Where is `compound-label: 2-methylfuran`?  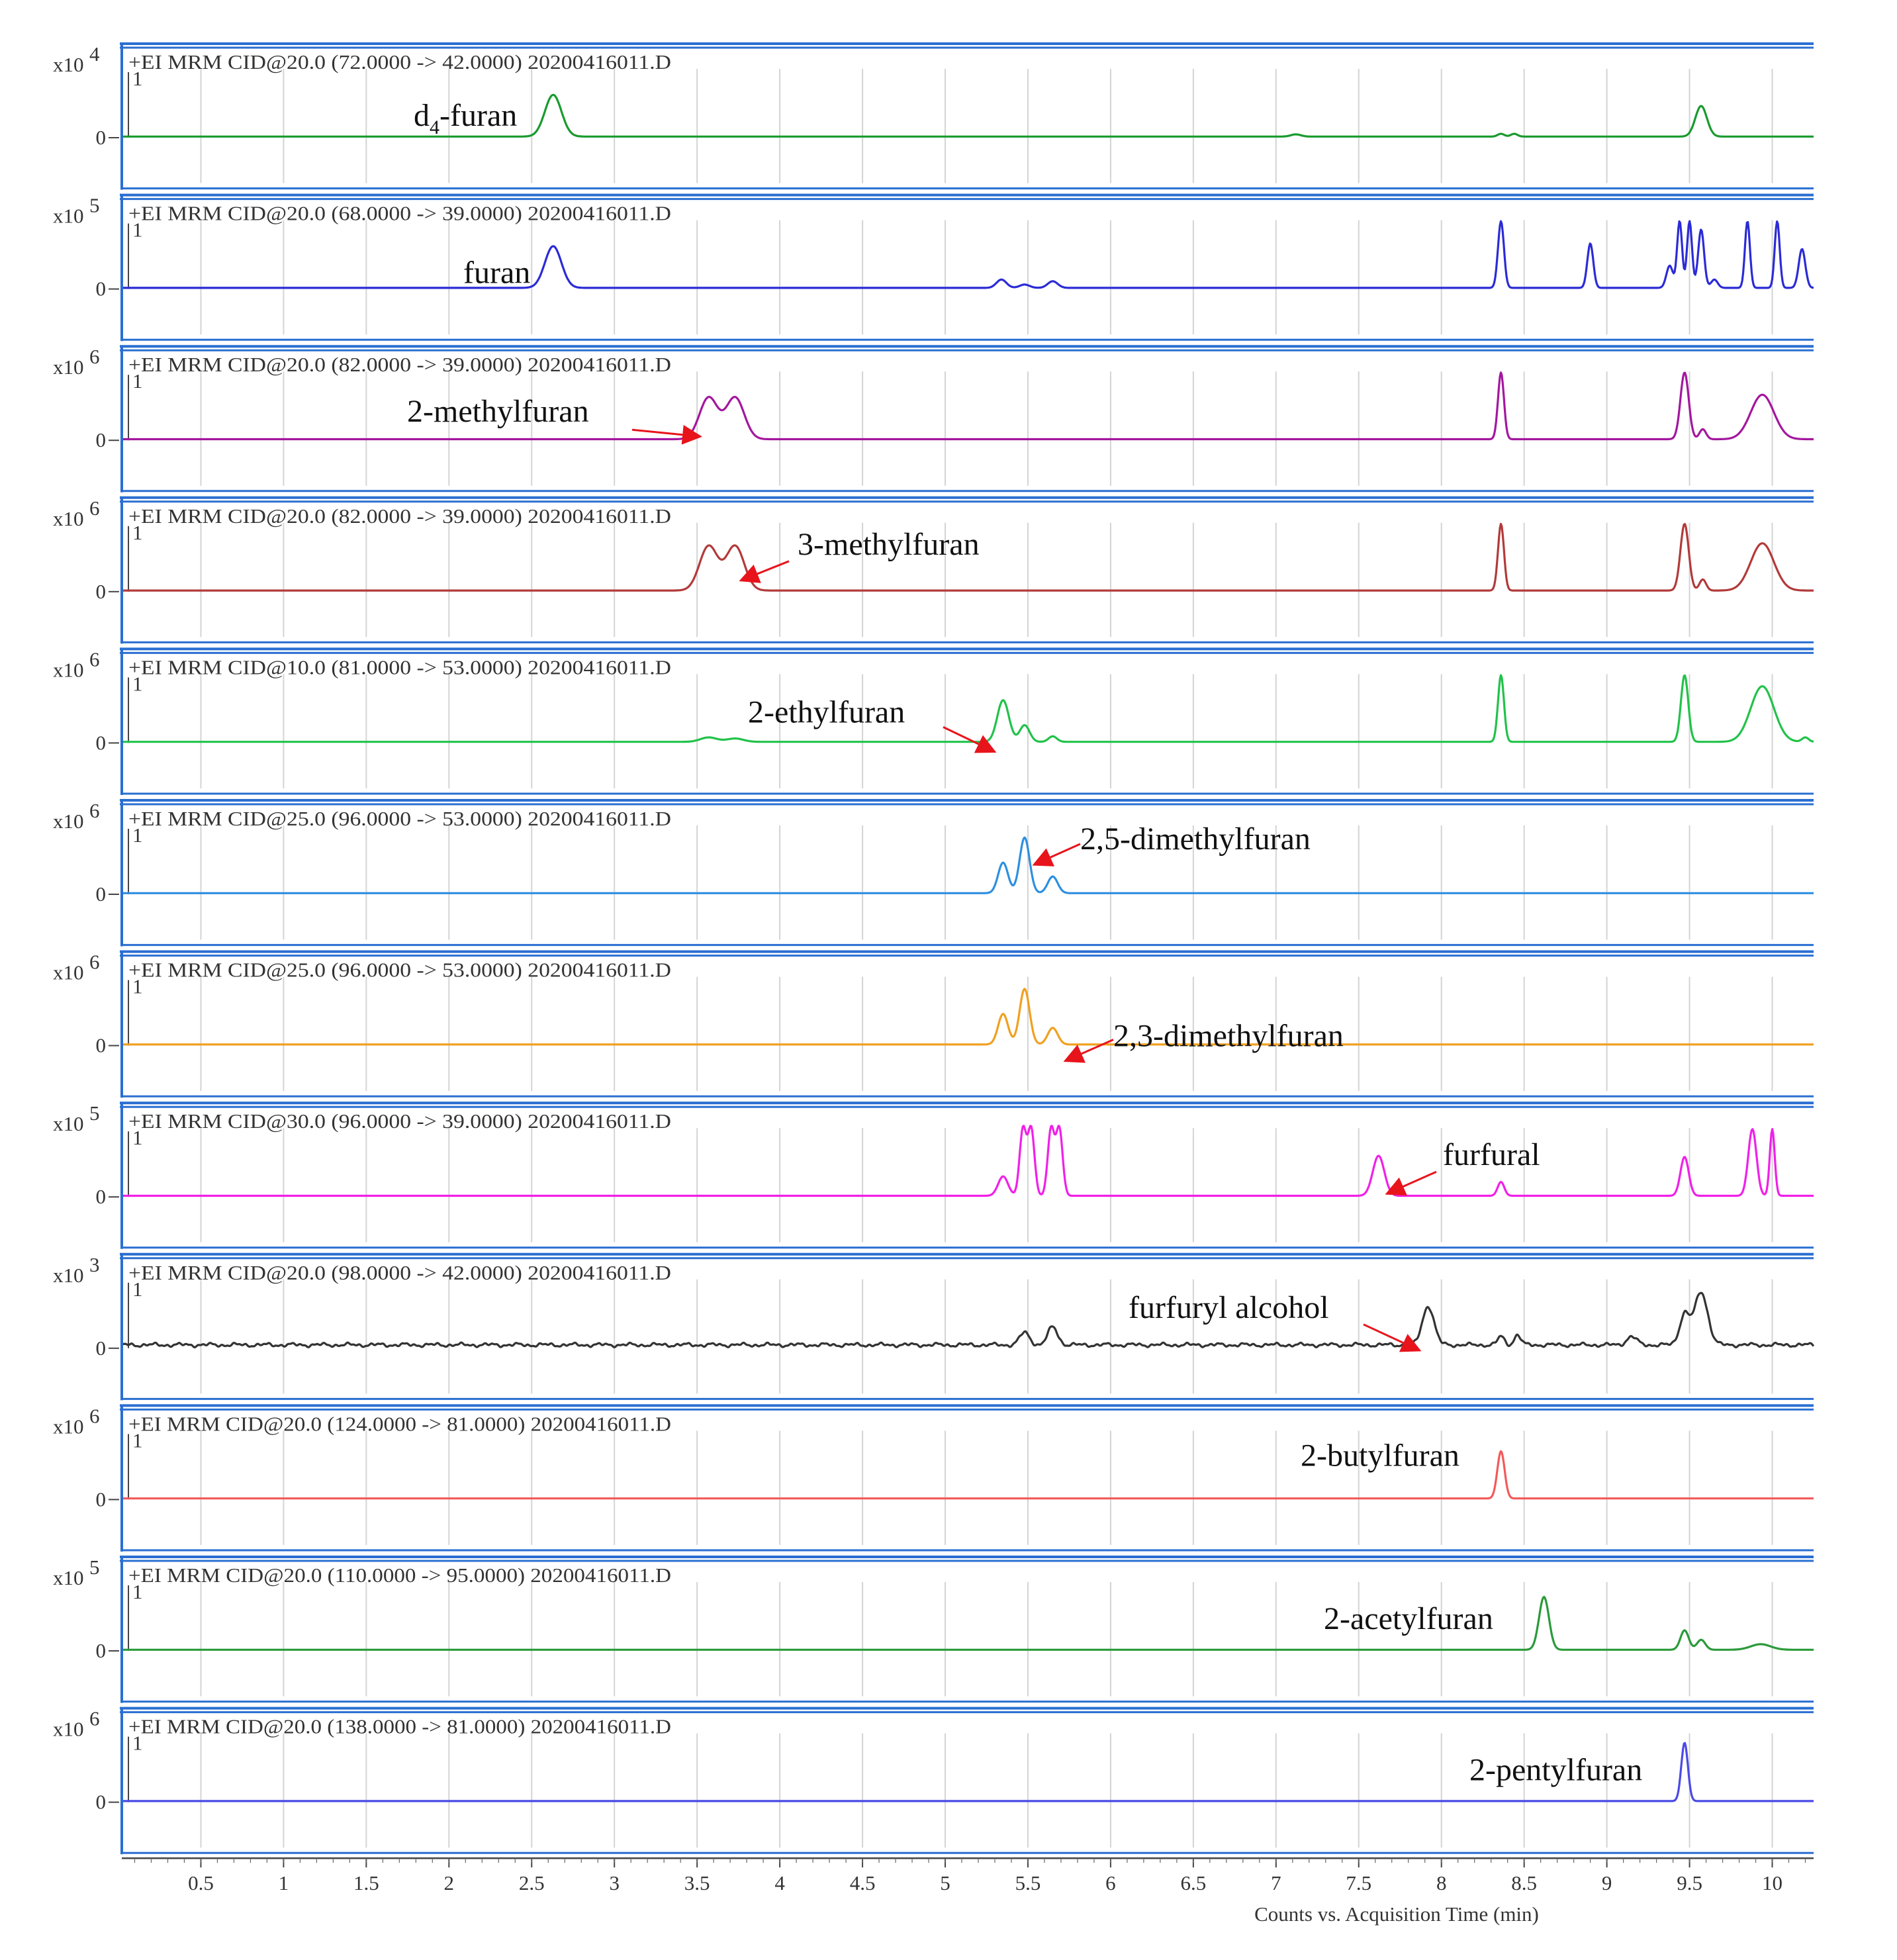
compound-label: 2-methylfuran is located at coordinates (498, 411).